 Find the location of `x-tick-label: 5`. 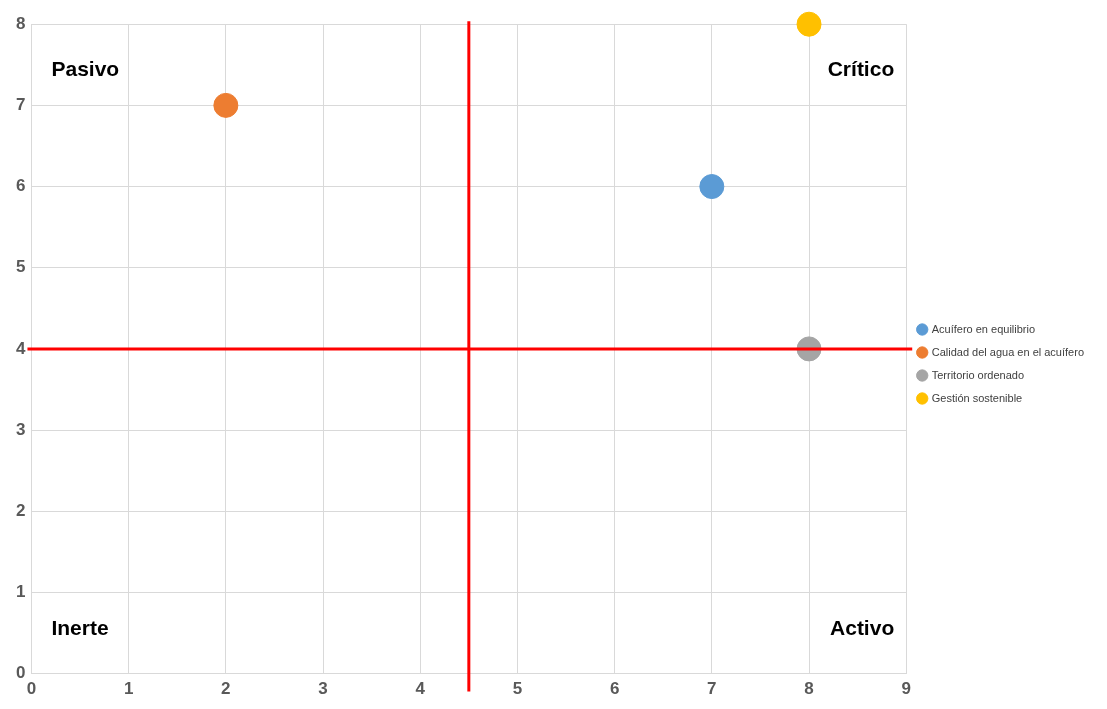

x-tick-label: 5 is located at coordinates (517, 689).